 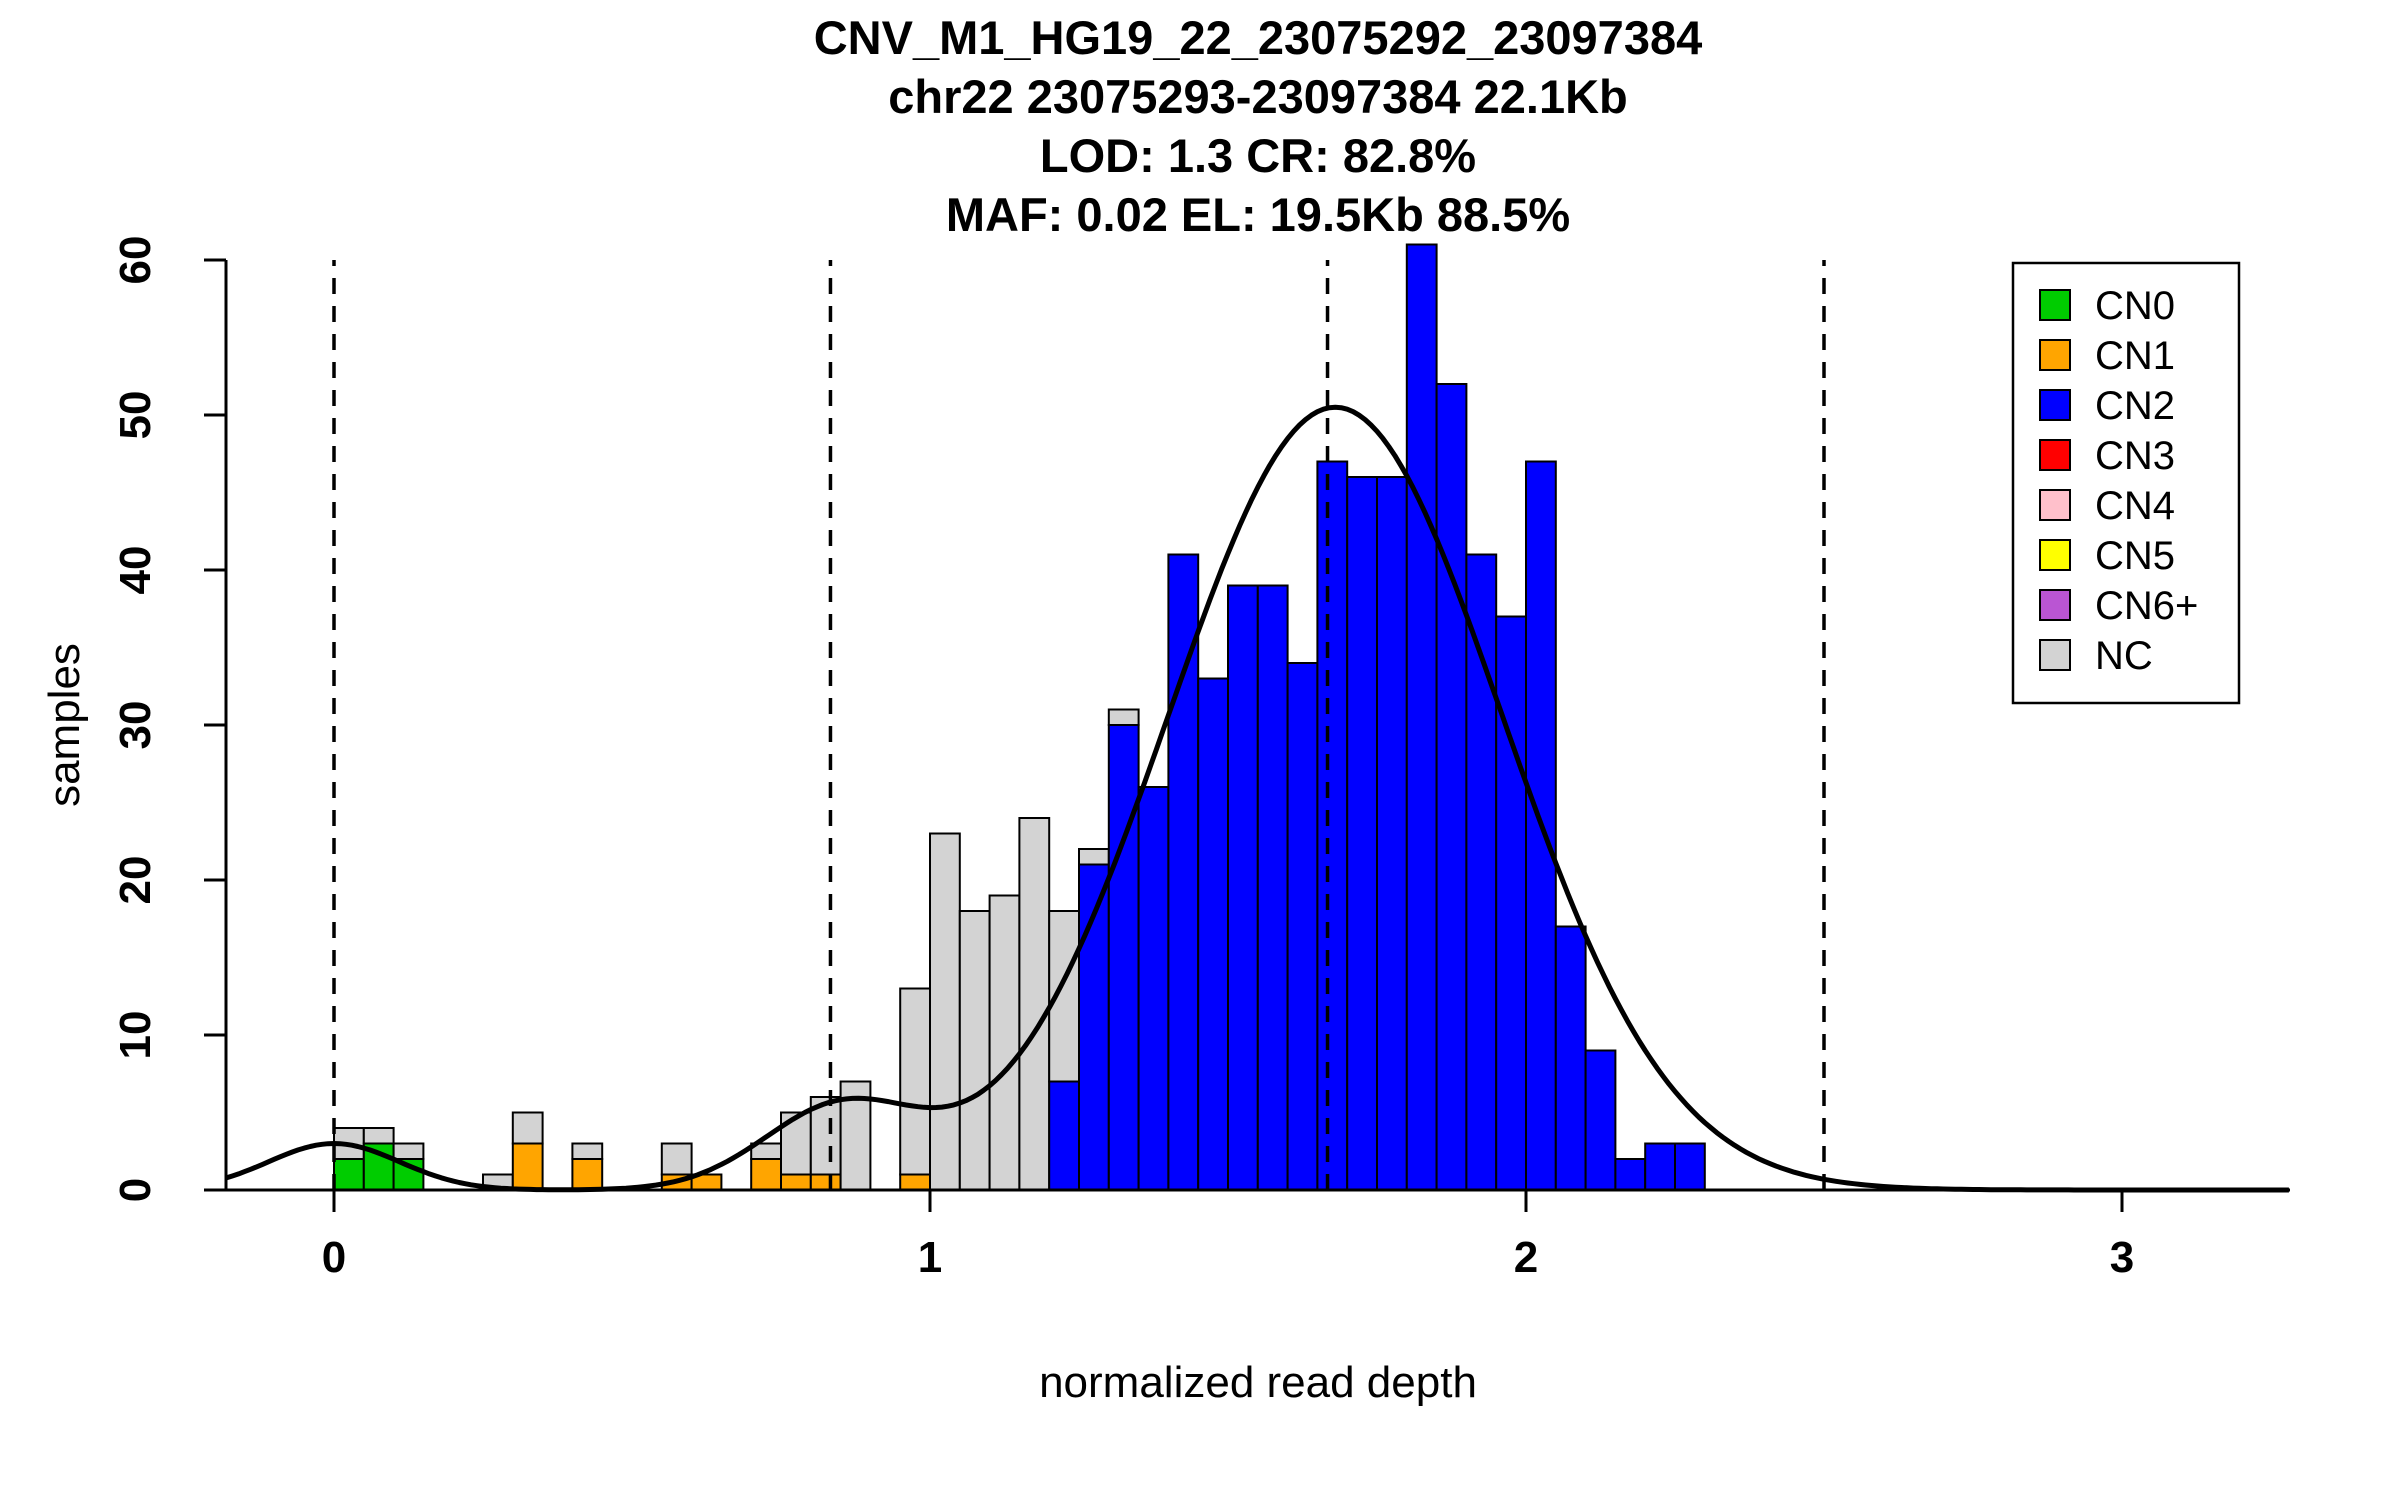 What do you see at coordinates (2055, 305) in the screenshot?
I see `legend-swatch-CN0` at bounding box center [2055, 305].